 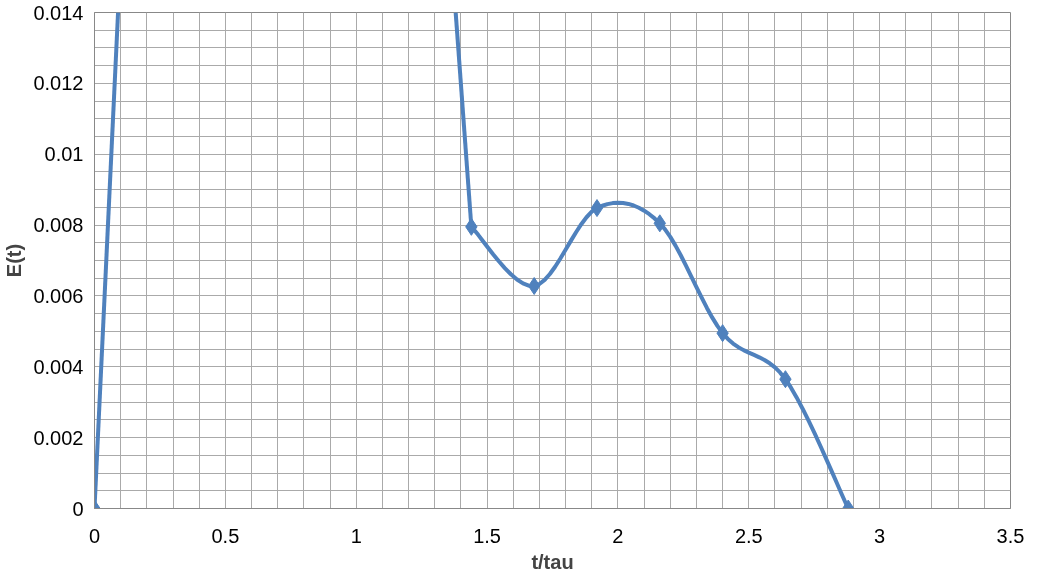 I want to click on x-tick-label: 0, so click(x=94, y=535).